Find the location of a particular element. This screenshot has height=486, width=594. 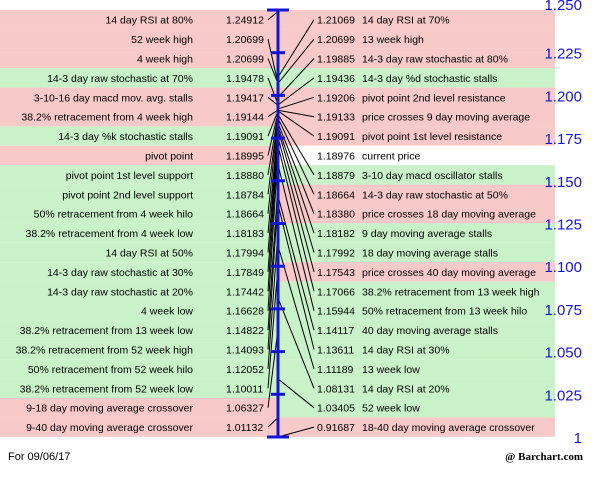

right-level-label: price crosses 9 day moving average is located at coordinates (446, 118).